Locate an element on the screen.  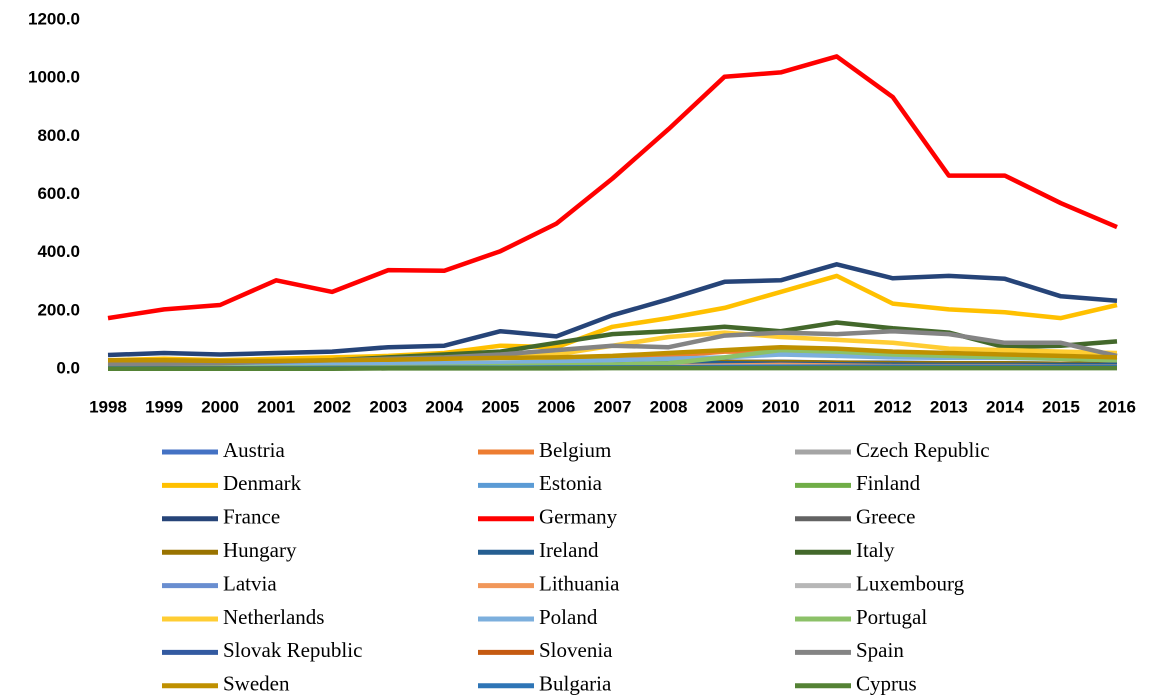
x-tick-label: 2002 is located at coordinates (332, 406).